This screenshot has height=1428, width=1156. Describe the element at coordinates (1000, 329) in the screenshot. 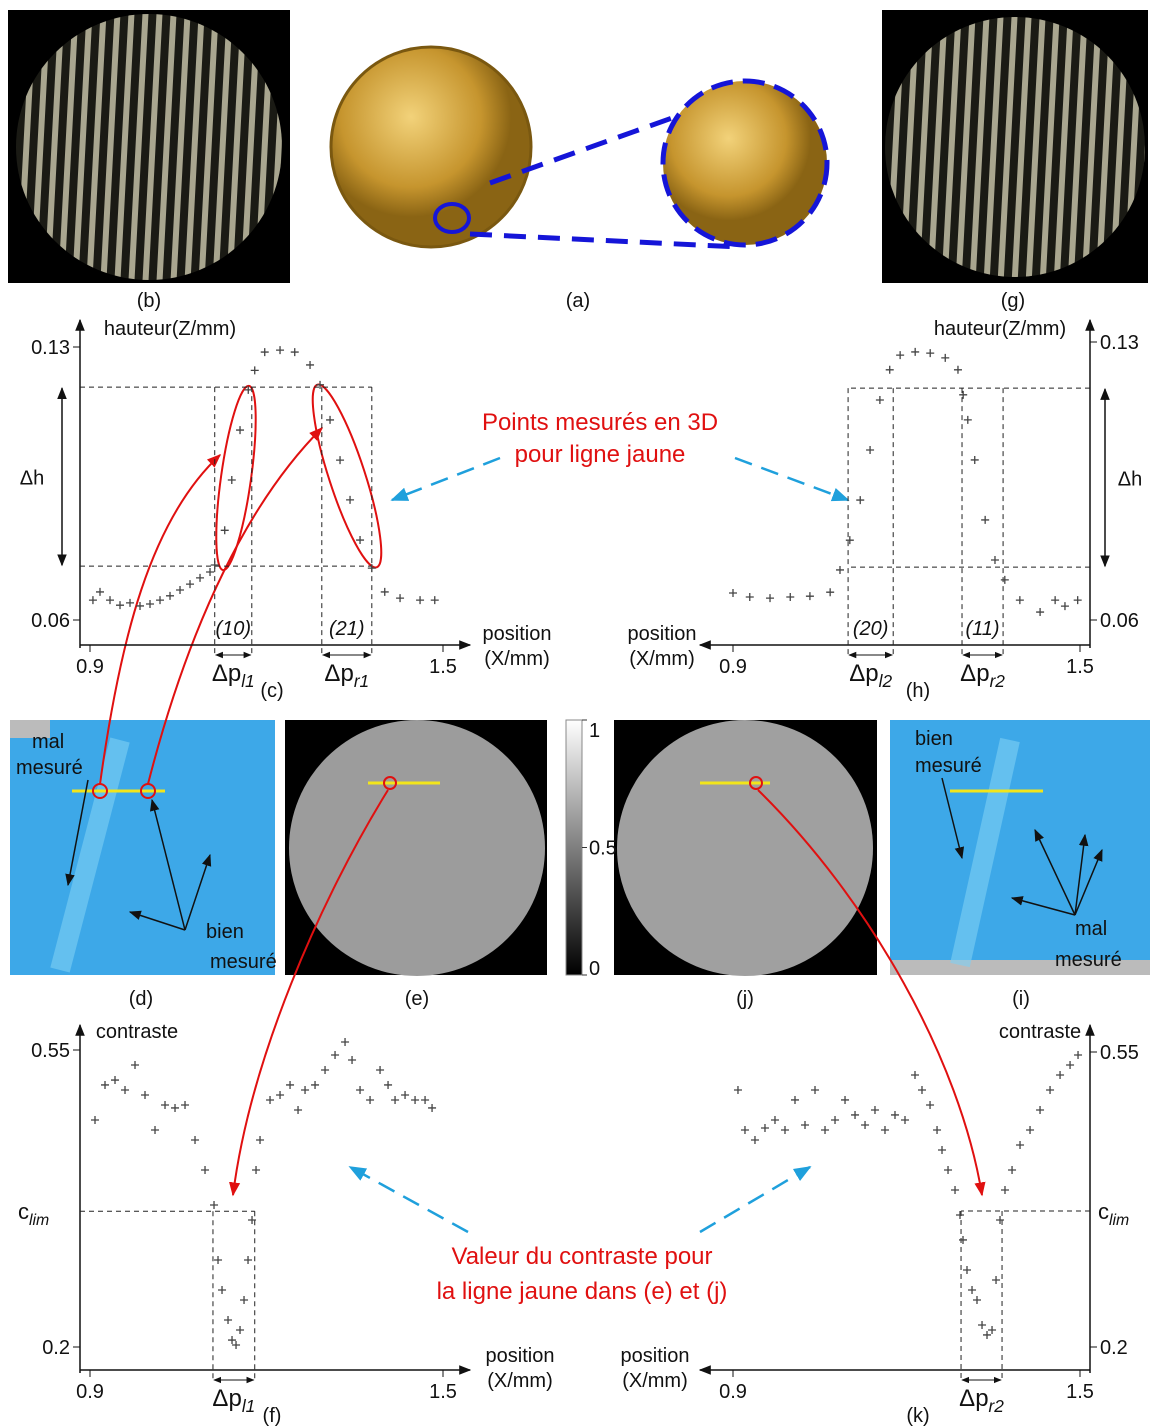

I see `y-axis-label: hauteur(Z/mm)` at that location.